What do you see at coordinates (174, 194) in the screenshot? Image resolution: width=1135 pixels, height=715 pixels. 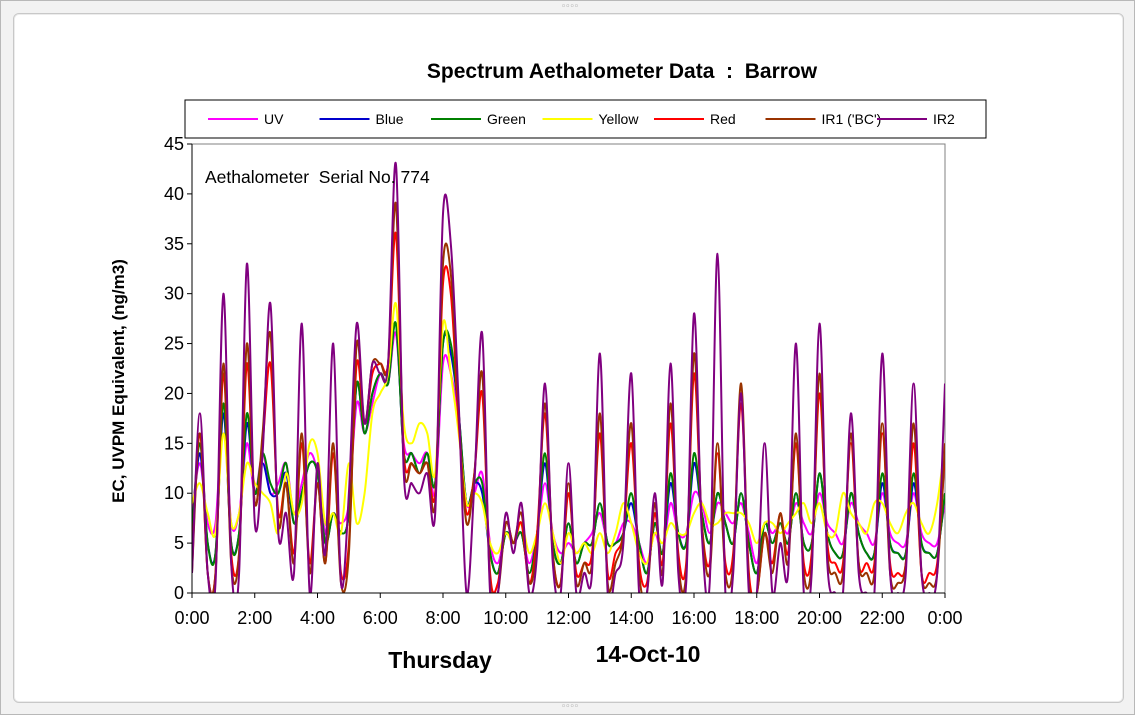 I see `y-tick-label: 40` at bounding box center [174, 194].